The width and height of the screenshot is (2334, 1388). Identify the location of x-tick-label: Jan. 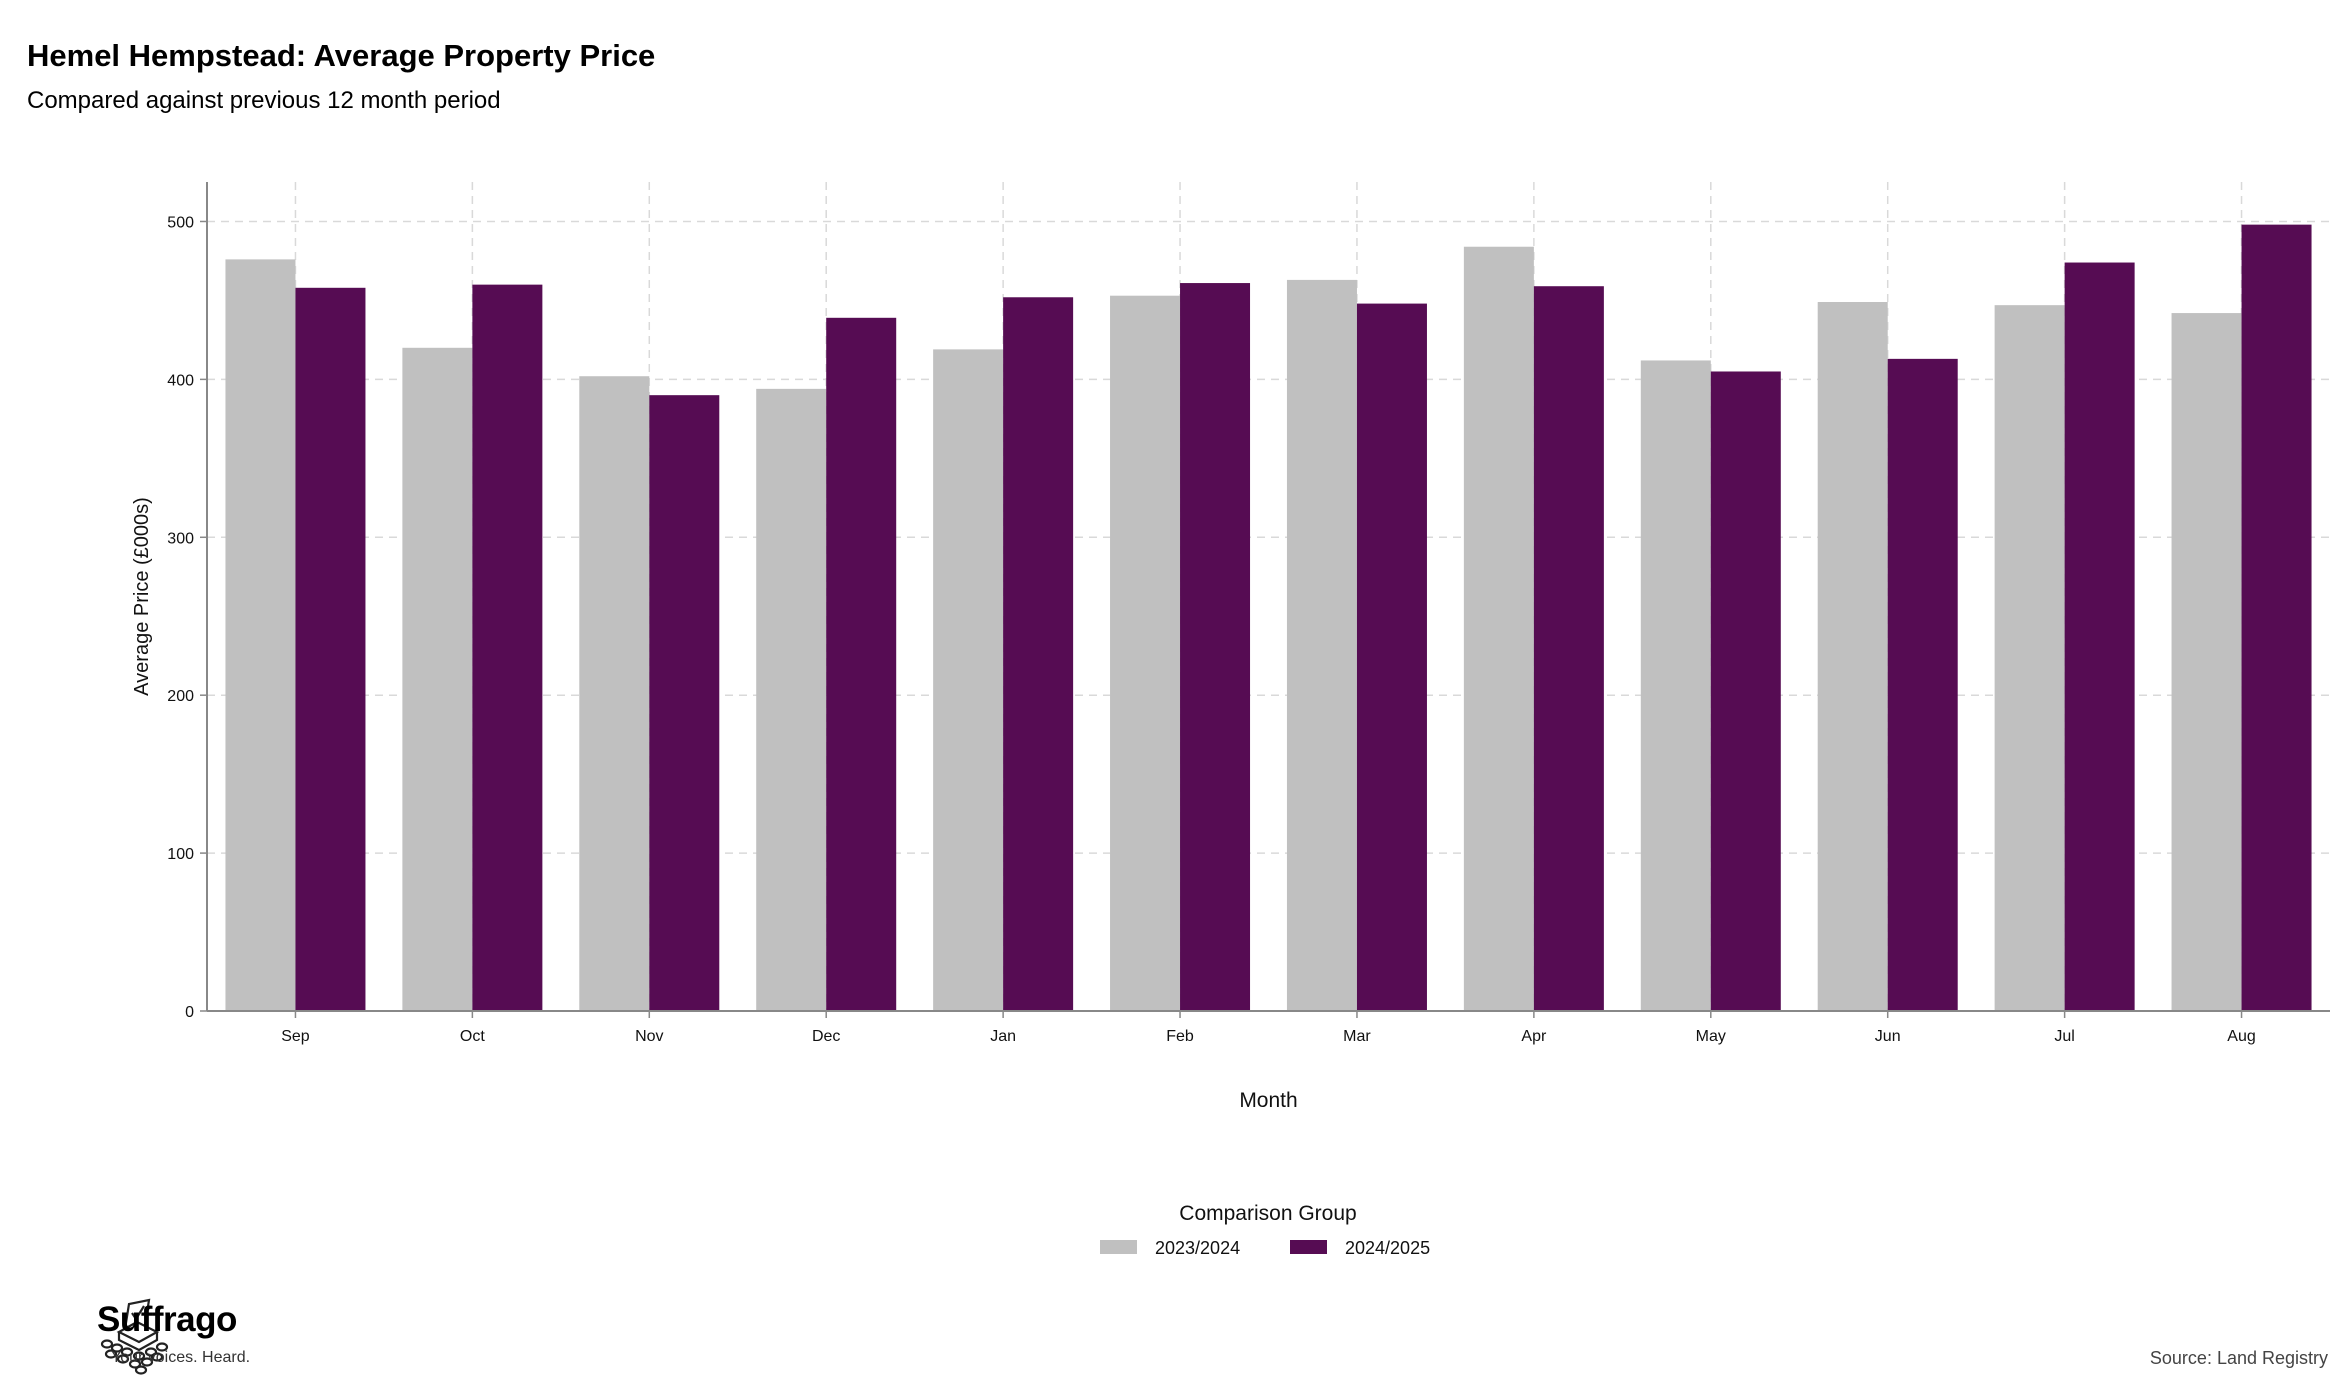
(1003, 1036).